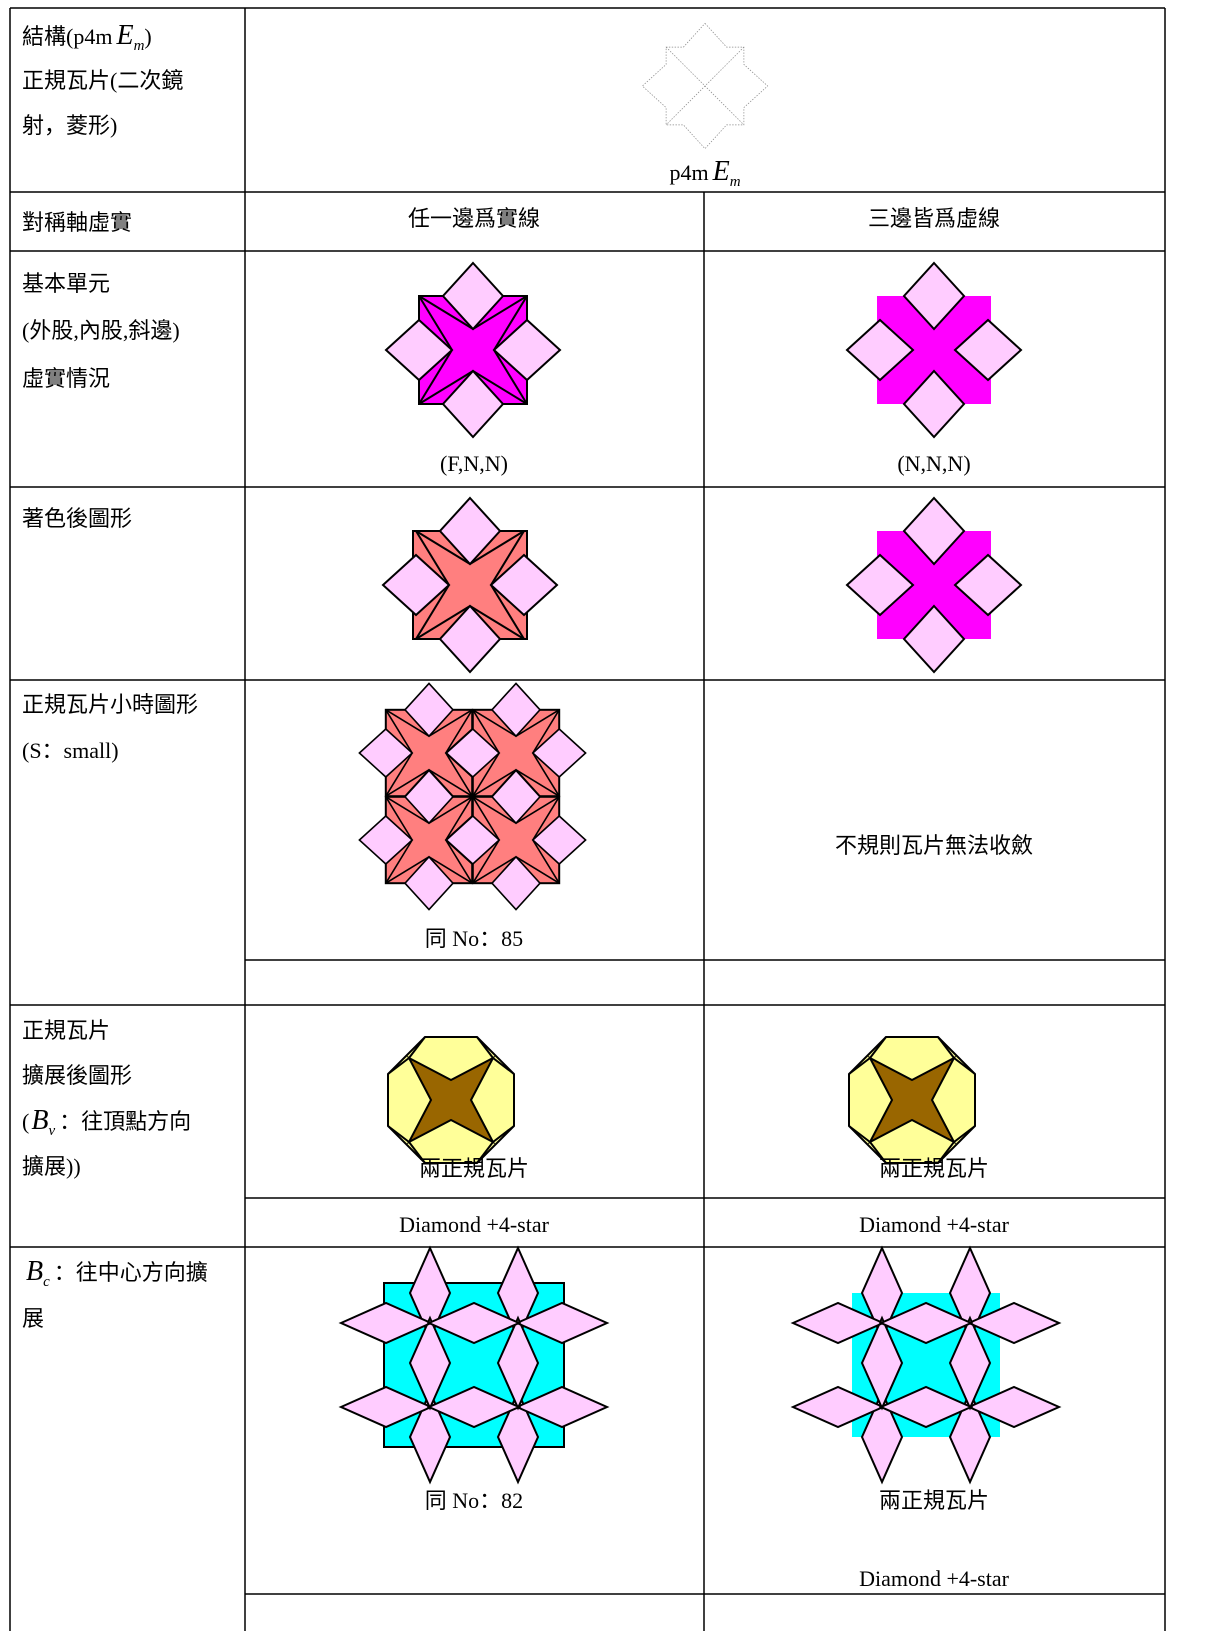  What do you see at coordinates (117, 1273) in the screenshot?
I see `row-label: Bc ：往中心方向擴` at bounding box center [117, 1273].